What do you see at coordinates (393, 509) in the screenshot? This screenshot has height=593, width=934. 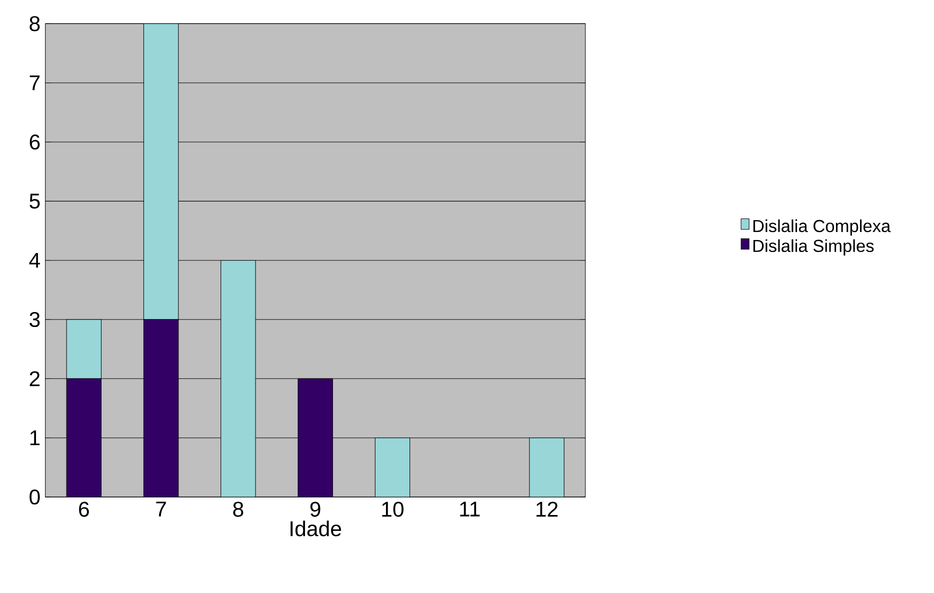 I see `x-tick-label: 10` at bounding box center [393, 509].